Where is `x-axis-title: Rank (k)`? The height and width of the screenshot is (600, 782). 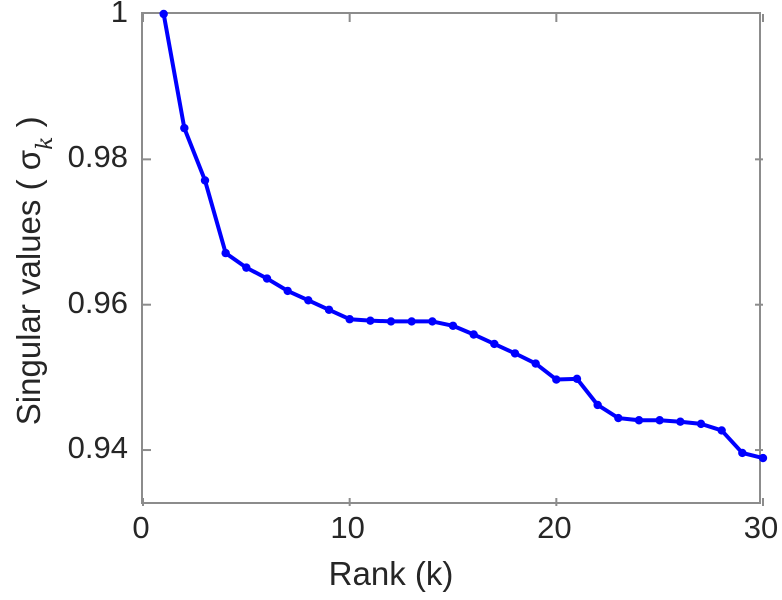 x-axis-title: Rank (k) is located at coordinates (391, 573).